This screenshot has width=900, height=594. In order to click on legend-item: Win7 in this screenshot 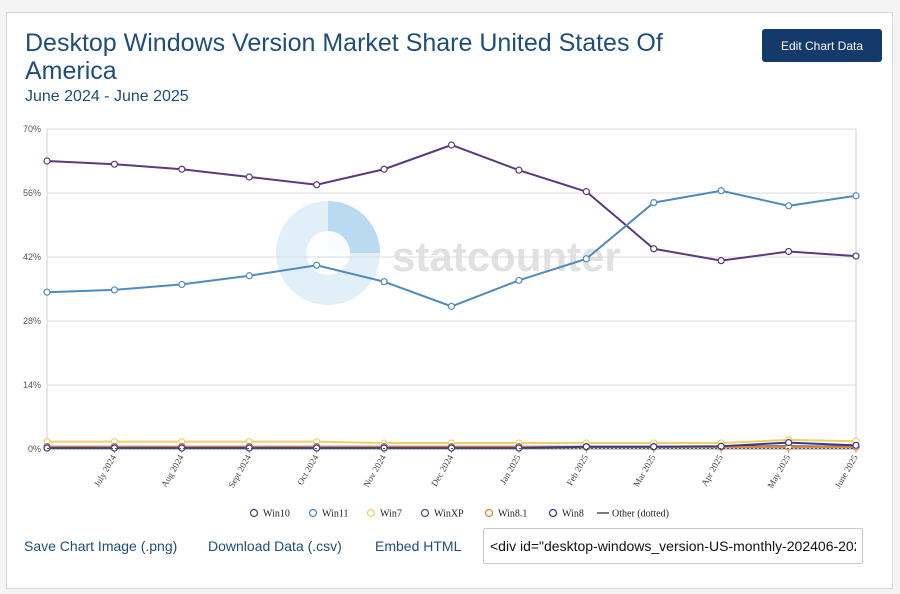, I will do `click(384, 514)`.